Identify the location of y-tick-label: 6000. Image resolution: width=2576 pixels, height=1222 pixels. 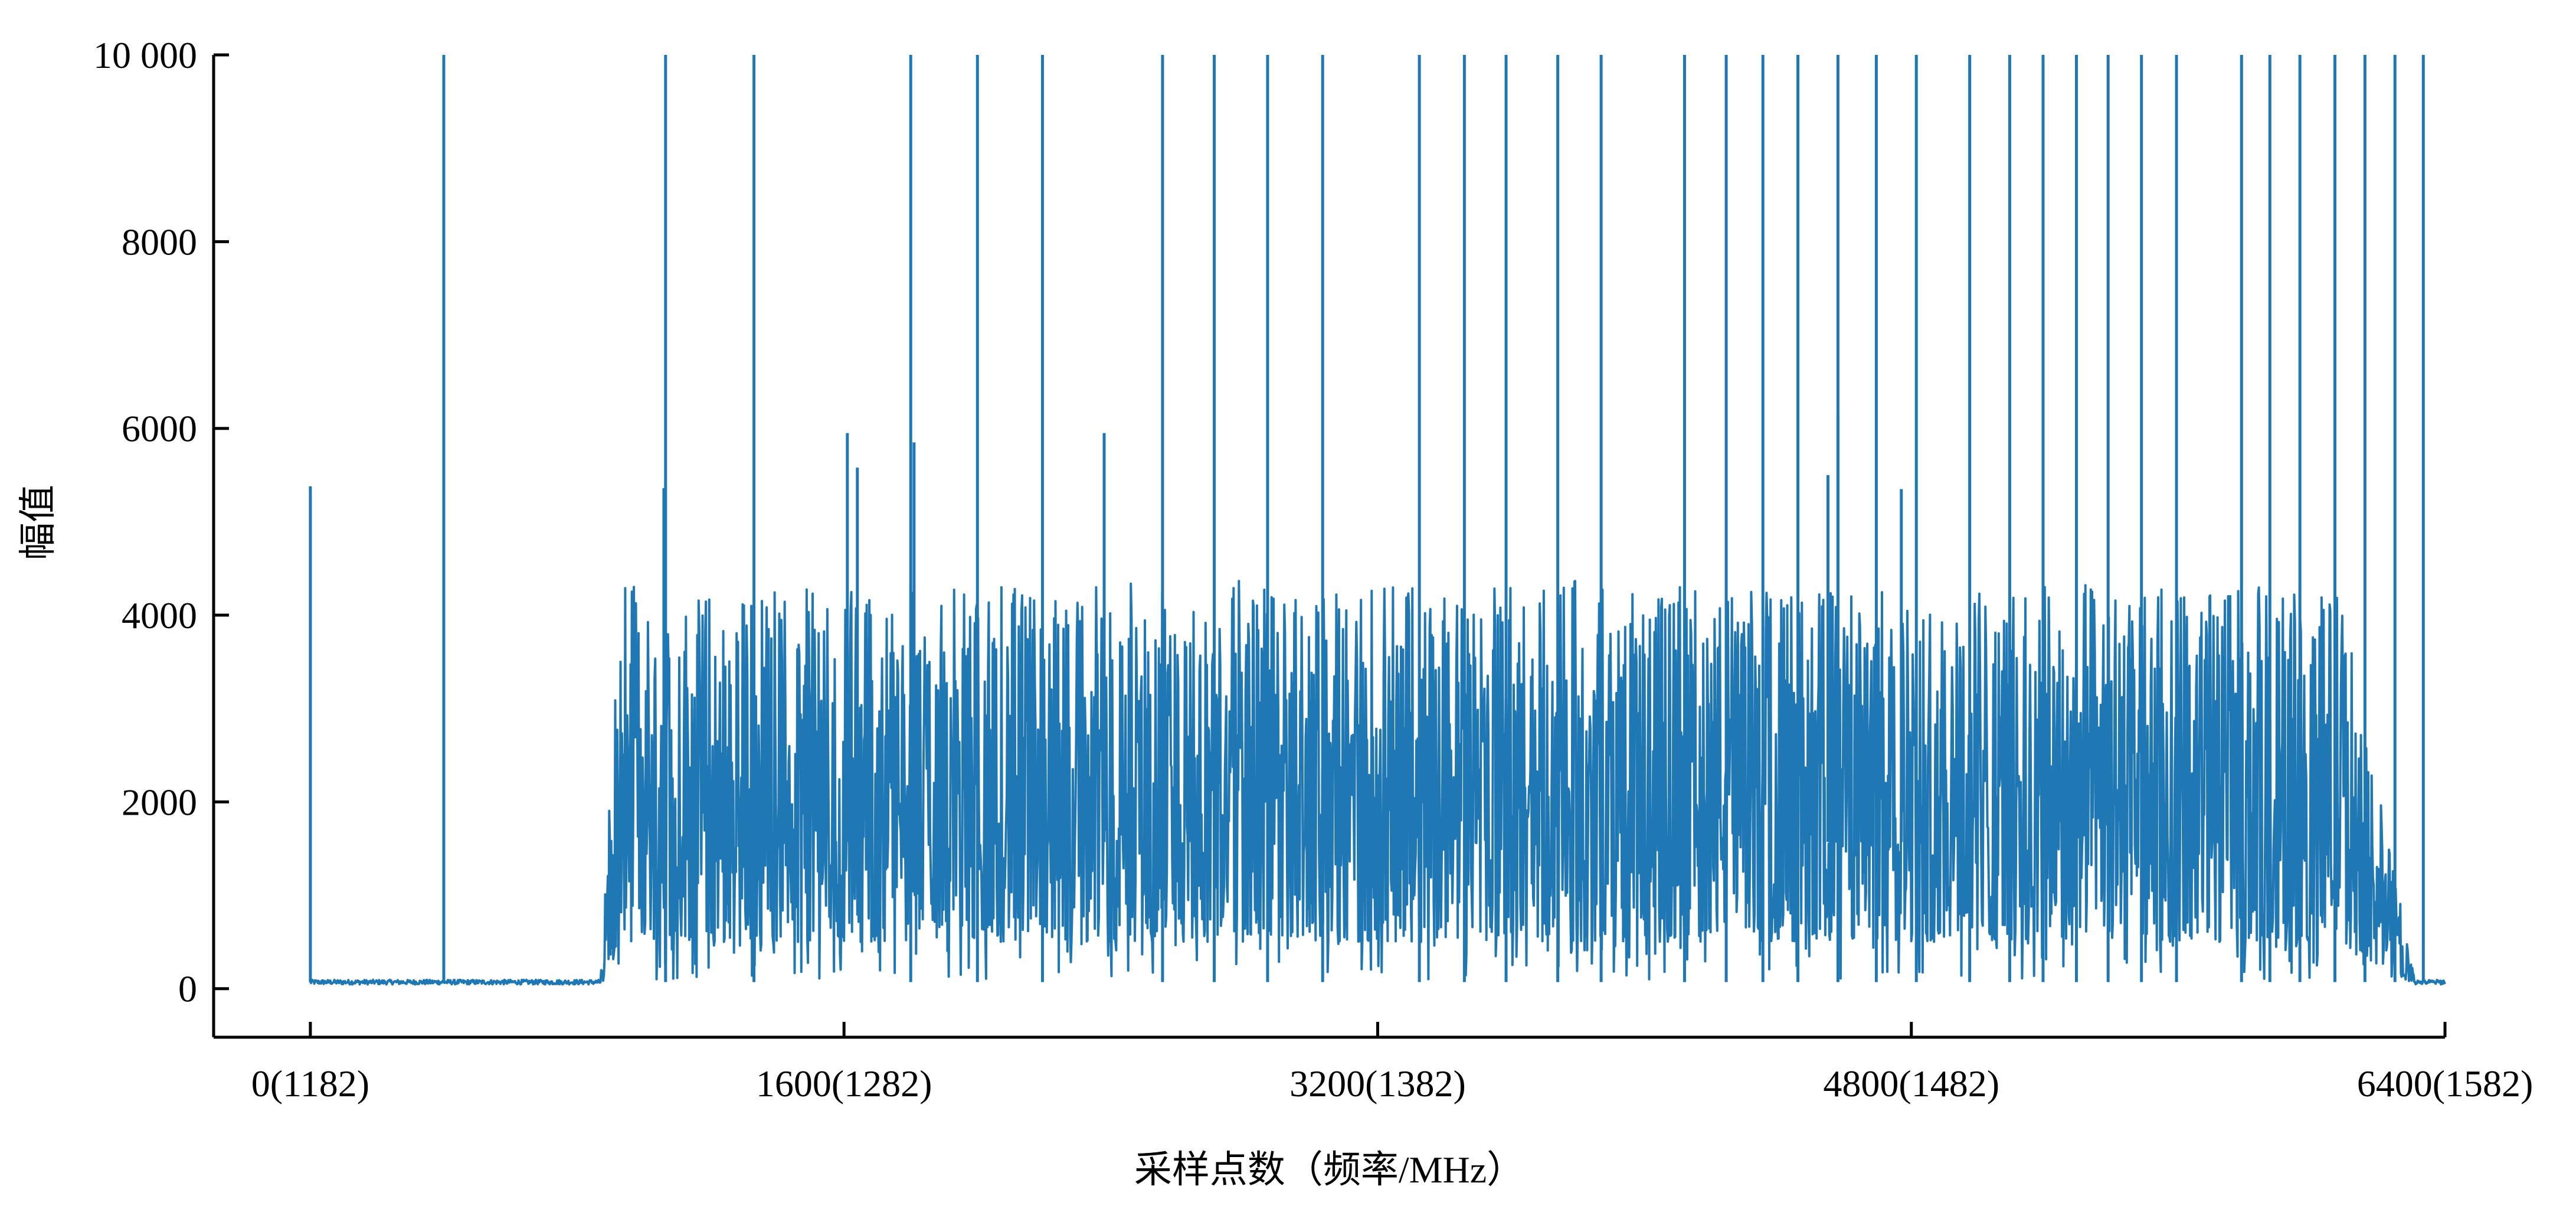
(160, 429).